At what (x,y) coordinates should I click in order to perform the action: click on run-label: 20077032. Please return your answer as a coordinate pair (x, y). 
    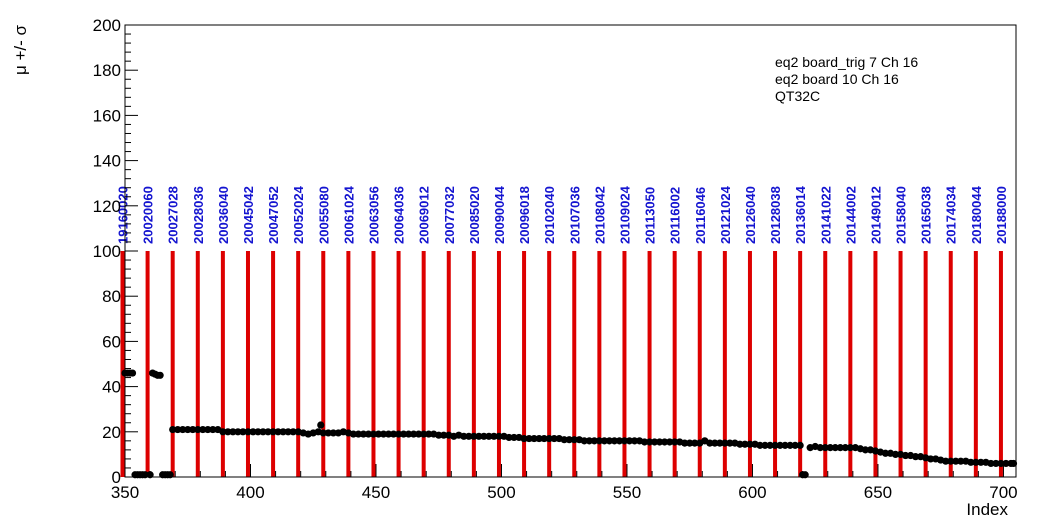
    Looking at the image, I should click on (449, 215).